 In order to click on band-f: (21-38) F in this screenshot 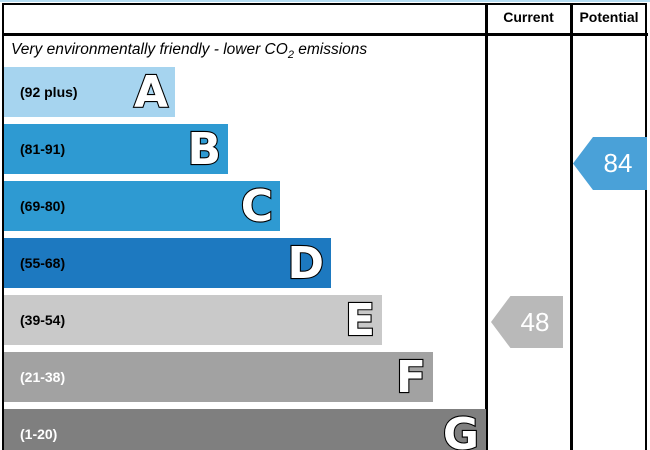, I will do `click(218, 377)`.